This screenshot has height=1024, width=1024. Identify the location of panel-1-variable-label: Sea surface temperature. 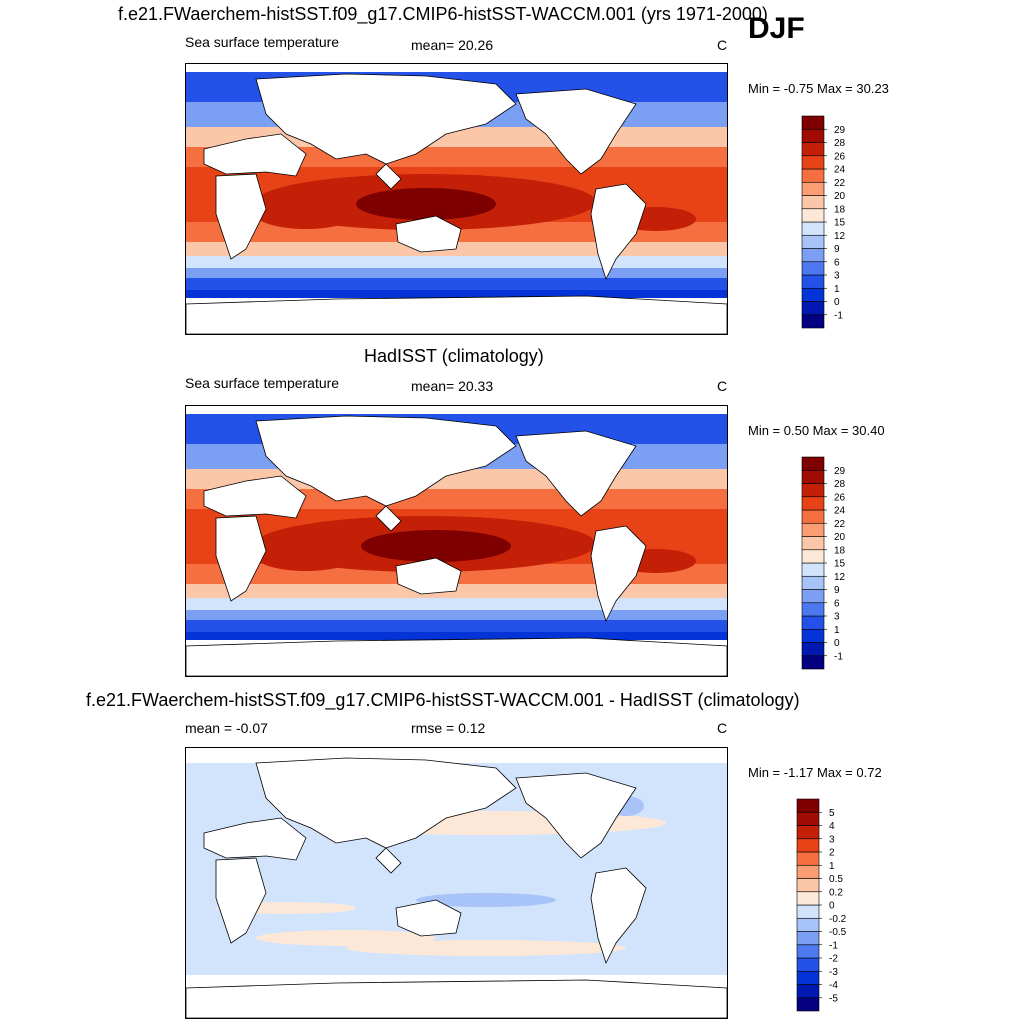
(262, 42).